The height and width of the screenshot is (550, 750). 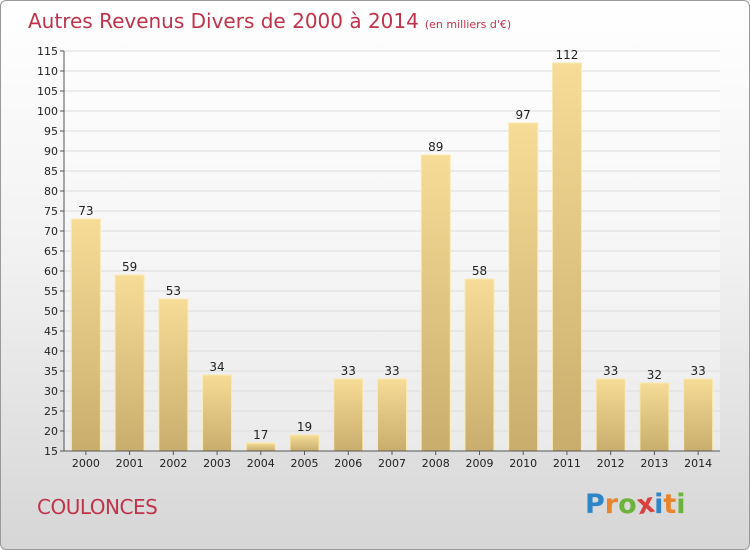 What do you see at coordinates (304, 443) in the screenshot?
I see `bar-2005` at bounding box center [304, 443].